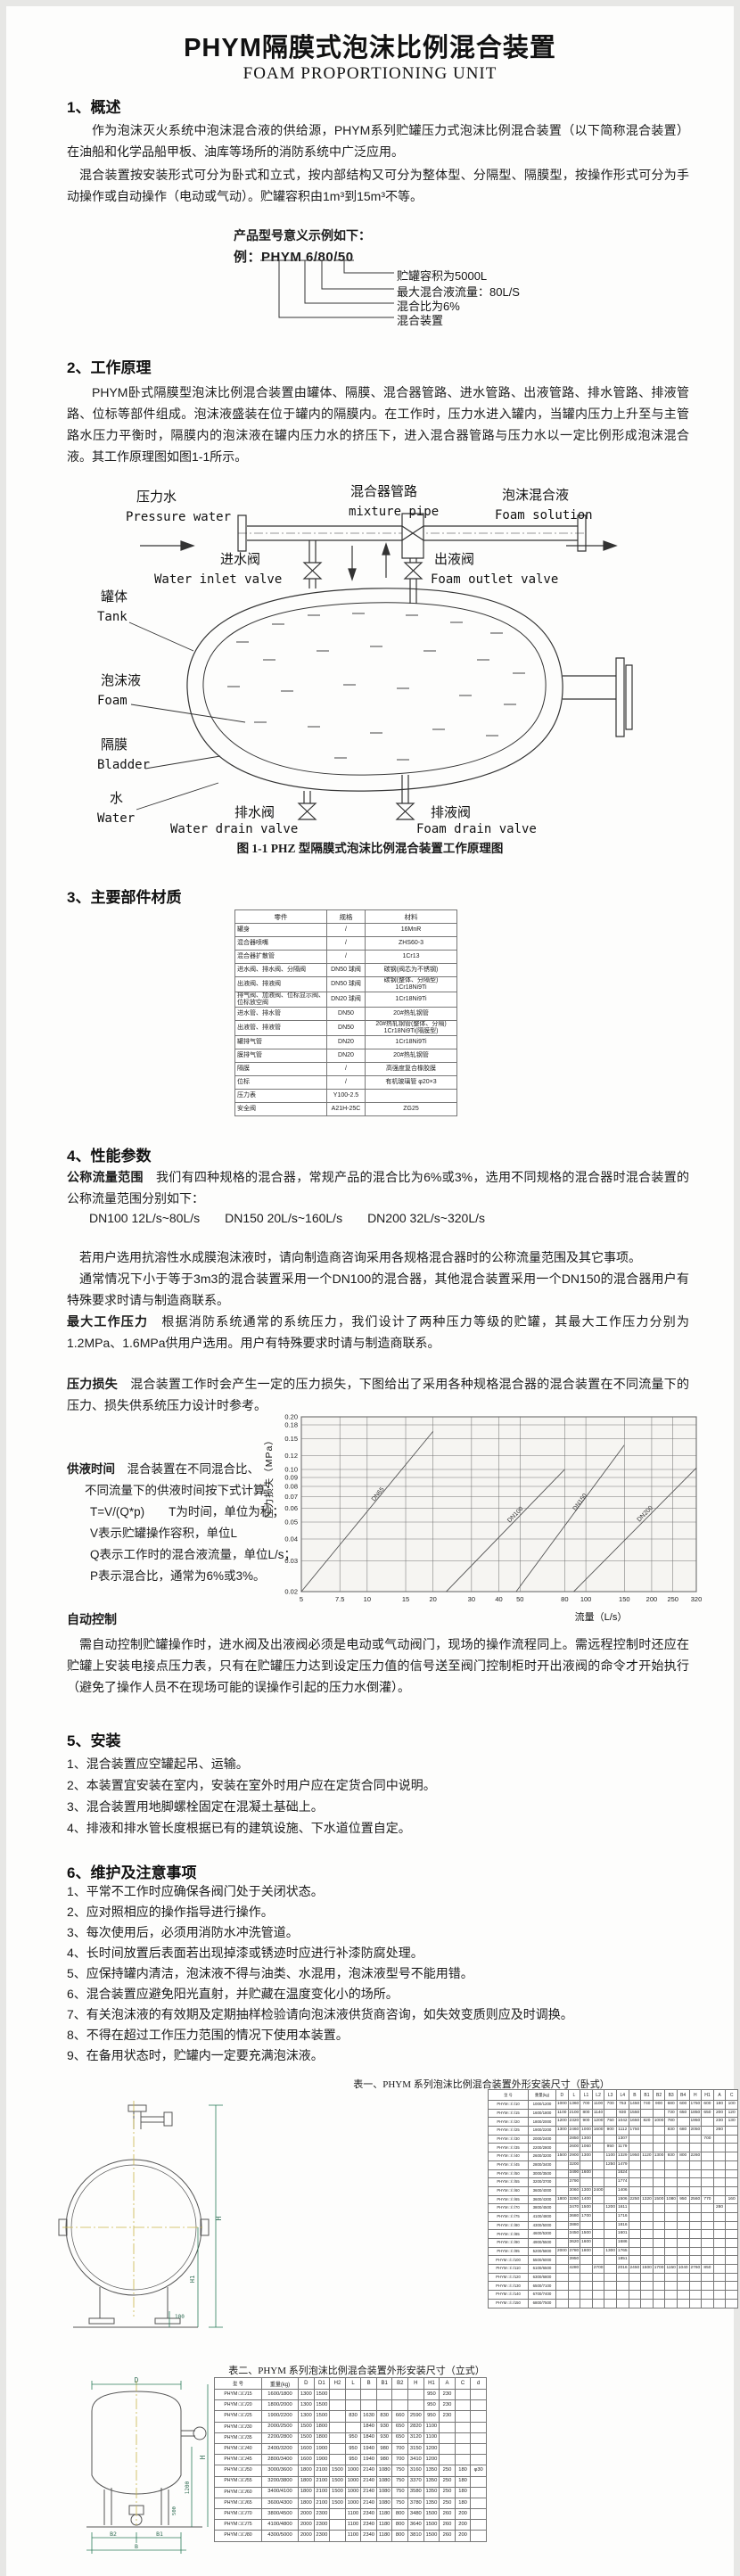 This screenshot has width=740, height=2576. I want to click on table-cell: 2000, so click(562, 2251).